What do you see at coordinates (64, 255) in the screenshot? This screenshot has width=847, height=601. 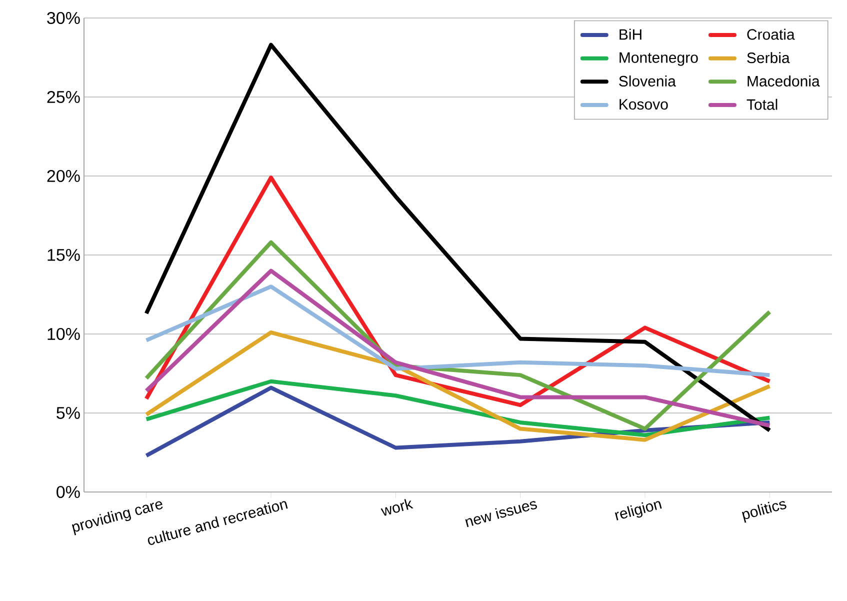 I see `y-tick-label: 15%` at bounding box center [64, 255].